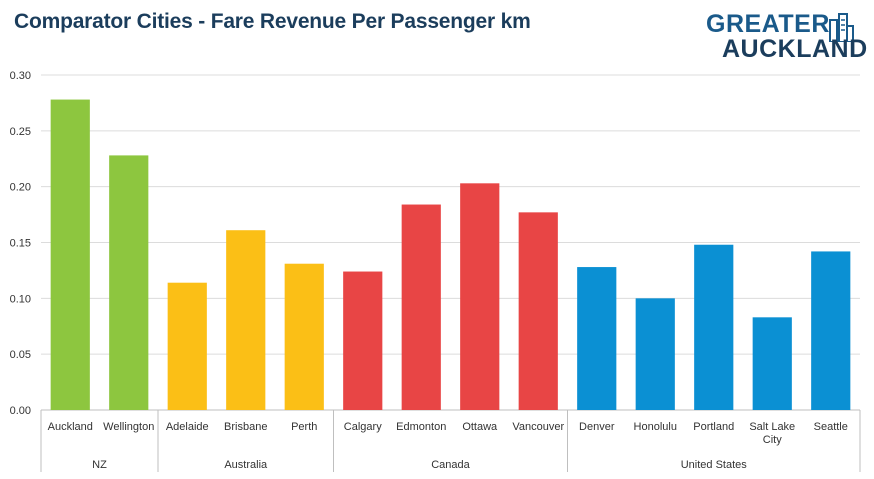 Image resolution: width=874 pixels, height=479 pixels. What do you see at coordinates (20, 299) in the screenshot?
I see `y-tick-label: 0.10` at bounding box center [20, 299].